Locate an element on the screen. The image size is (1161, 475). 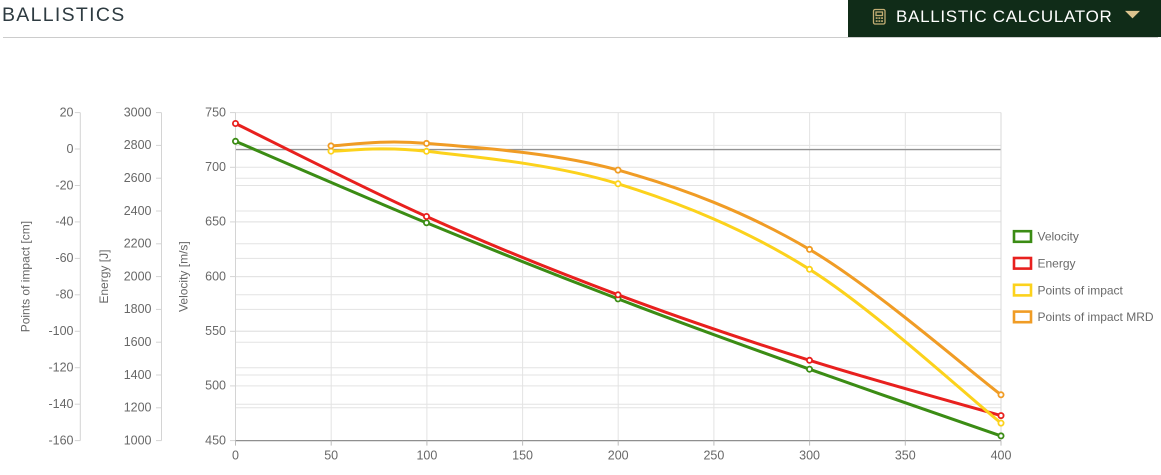
svg-text: 1600 is located at coordinates (138, 342).